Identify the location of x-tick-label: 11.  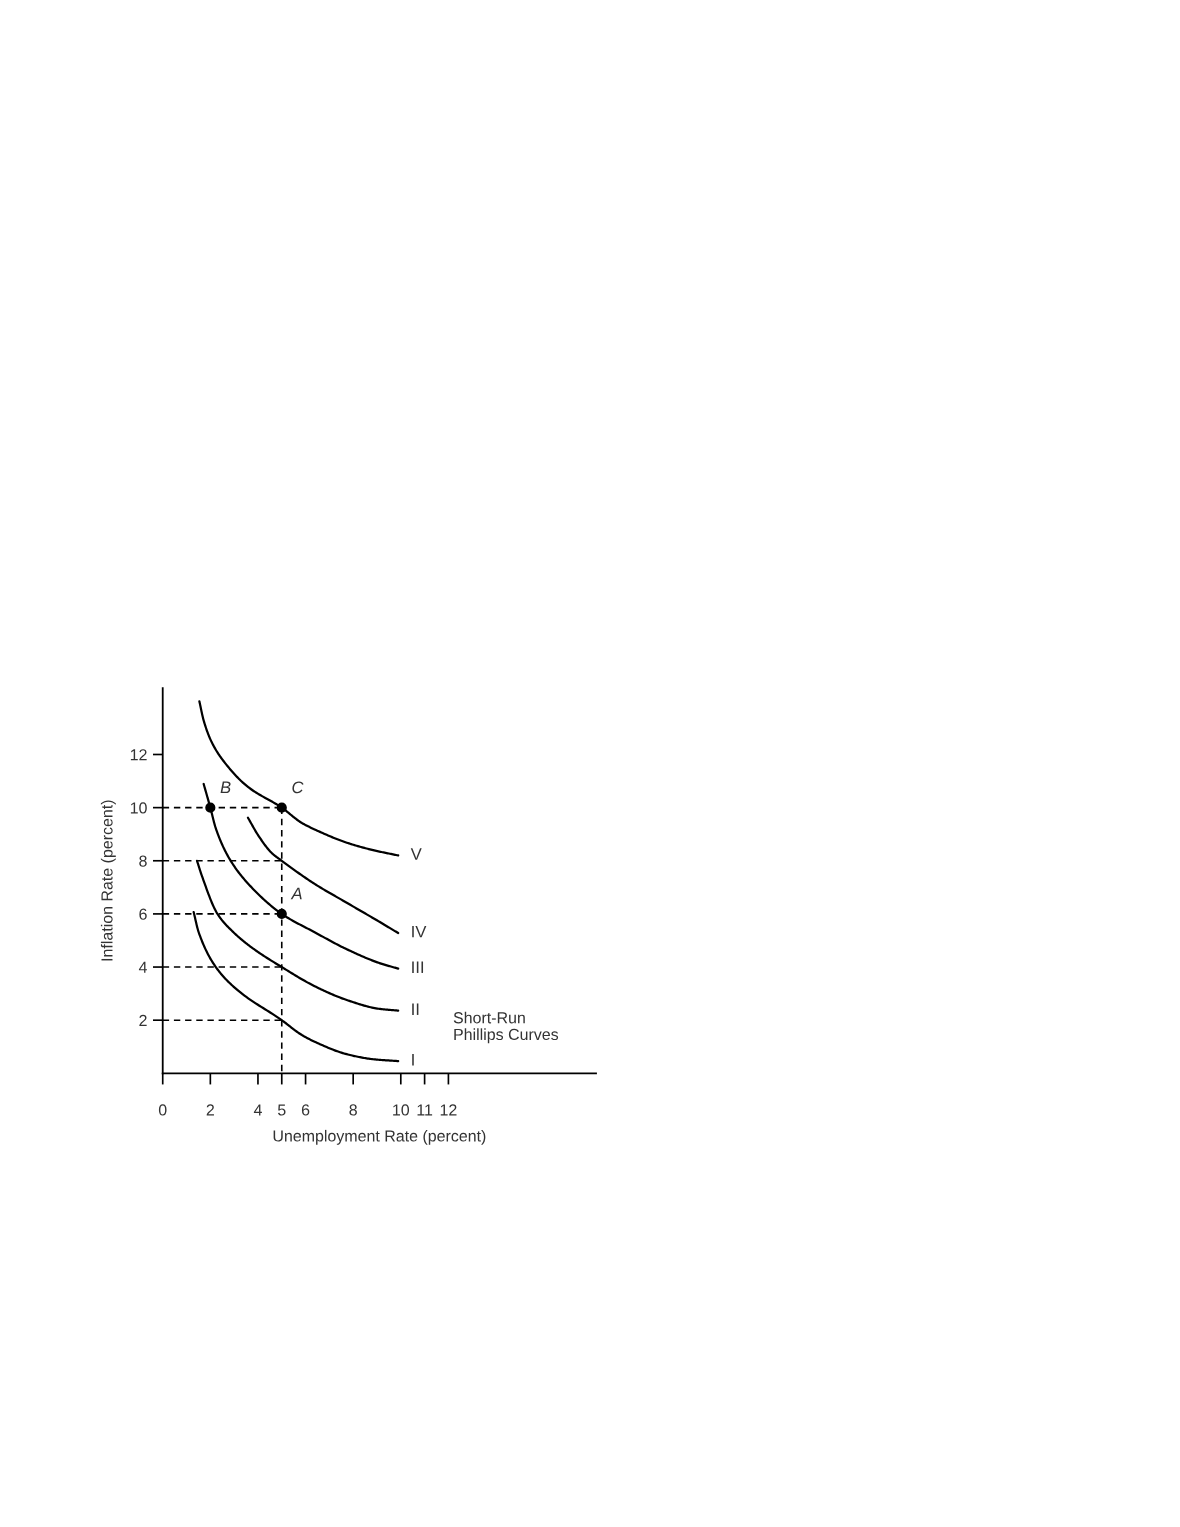
(425, 1110).